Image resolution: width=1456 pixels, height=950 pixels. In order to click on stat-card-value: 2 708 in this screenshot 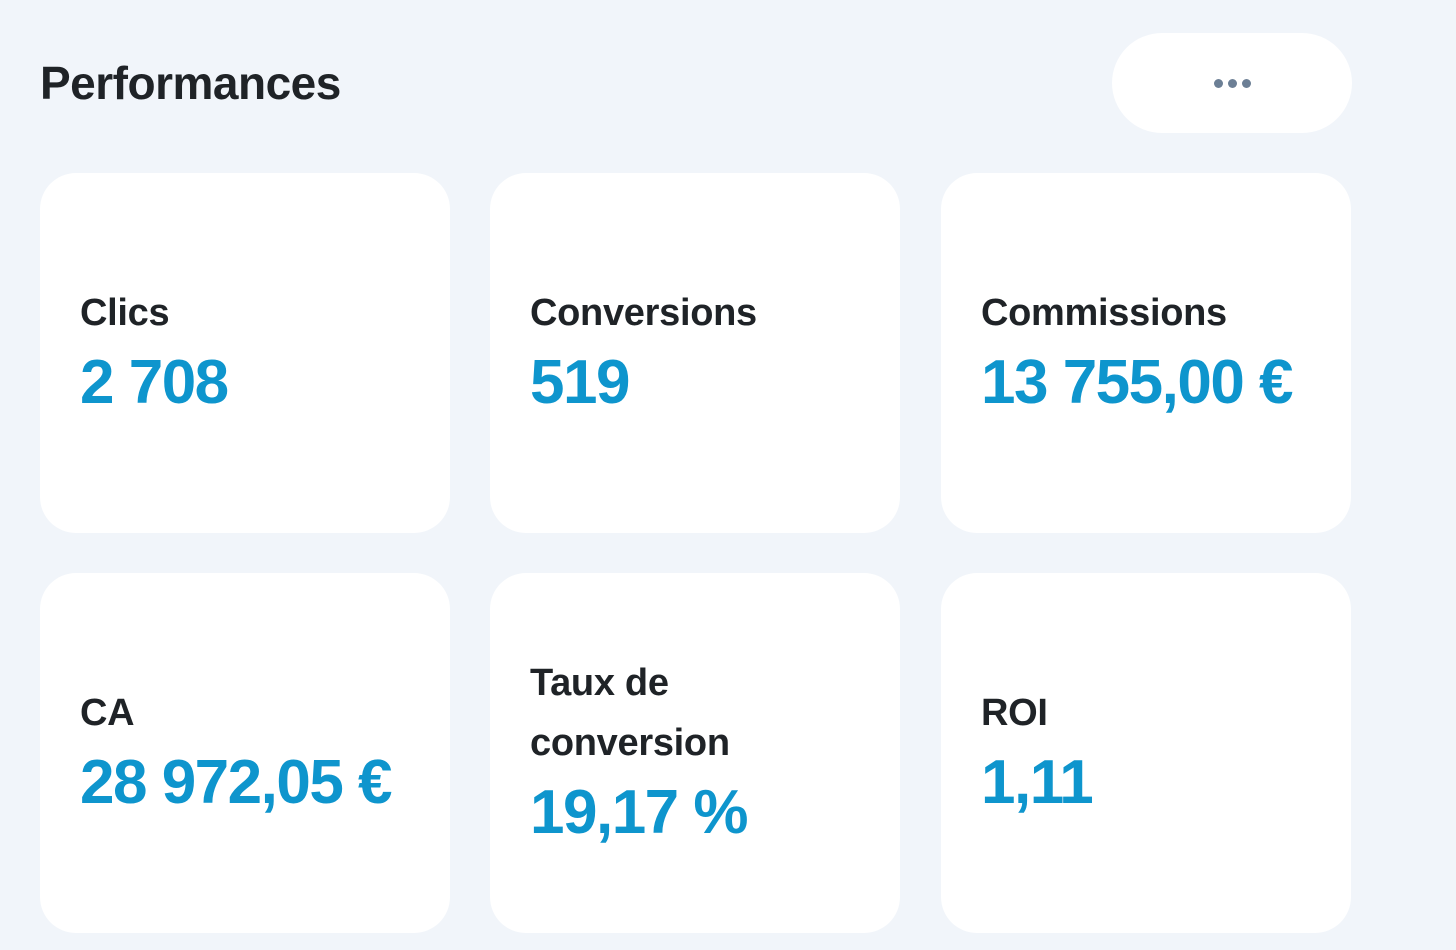, I will do `click(154, 382)`.